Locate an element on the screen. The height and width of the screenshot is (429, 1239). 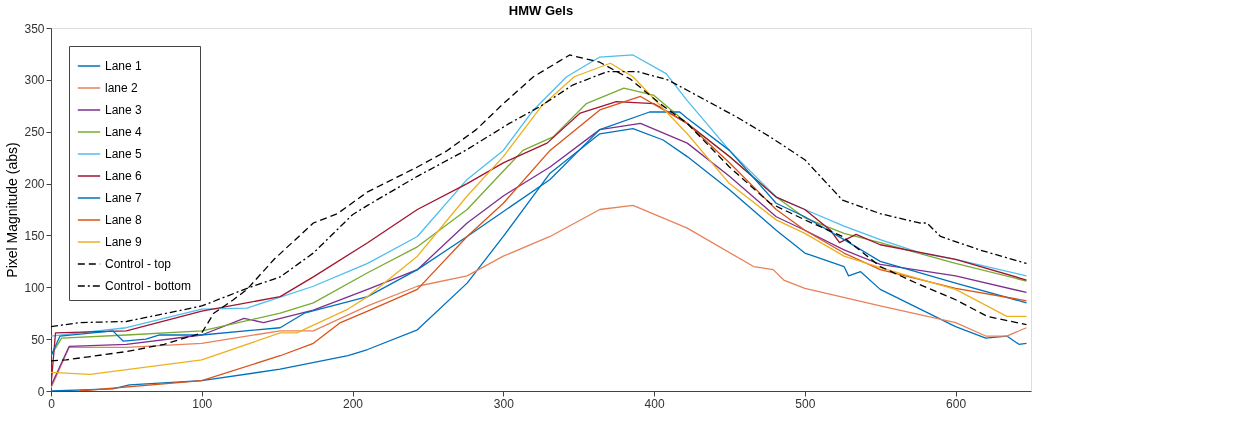
legend-label: Lane 1 is located at coordinates (124, 66).